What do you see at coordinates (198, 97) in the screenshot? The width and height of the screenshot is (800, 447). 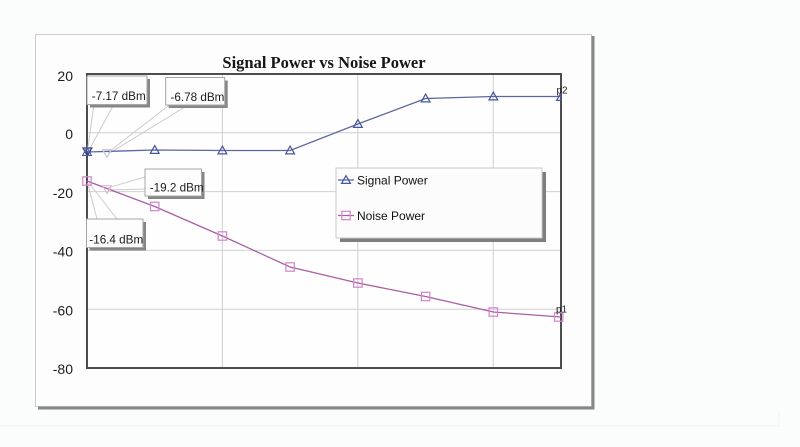 I see `svg-text: -6.78 dBm` at bounding box center [198, 97].